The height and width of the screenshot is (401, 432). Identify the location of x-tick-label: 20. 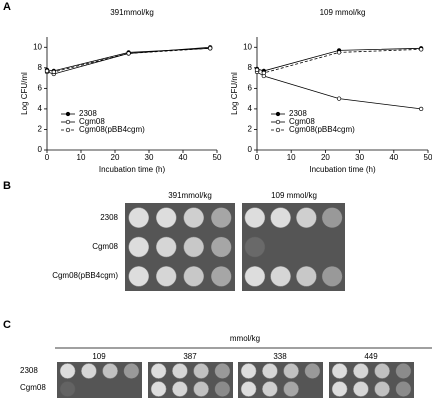
(115, 157).